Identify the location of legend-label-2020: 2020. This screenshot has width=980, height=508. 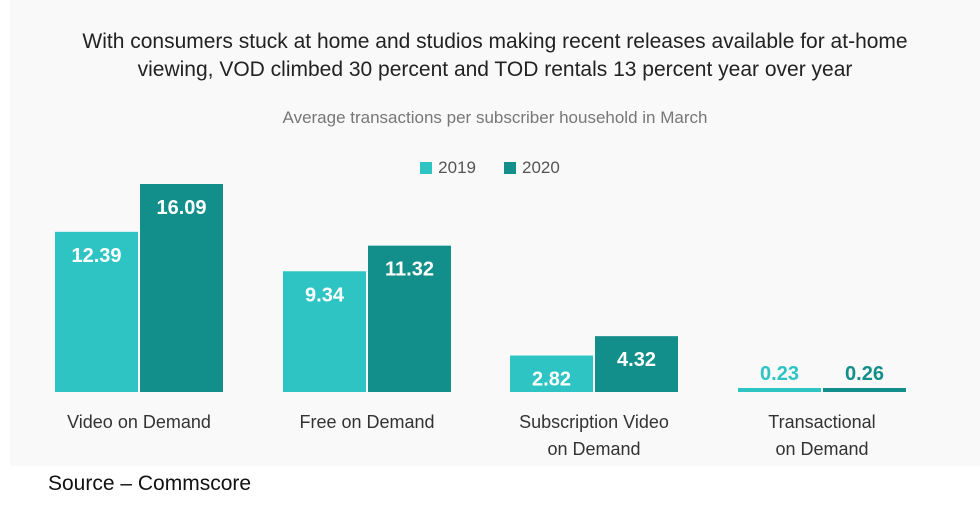
(541, 167).